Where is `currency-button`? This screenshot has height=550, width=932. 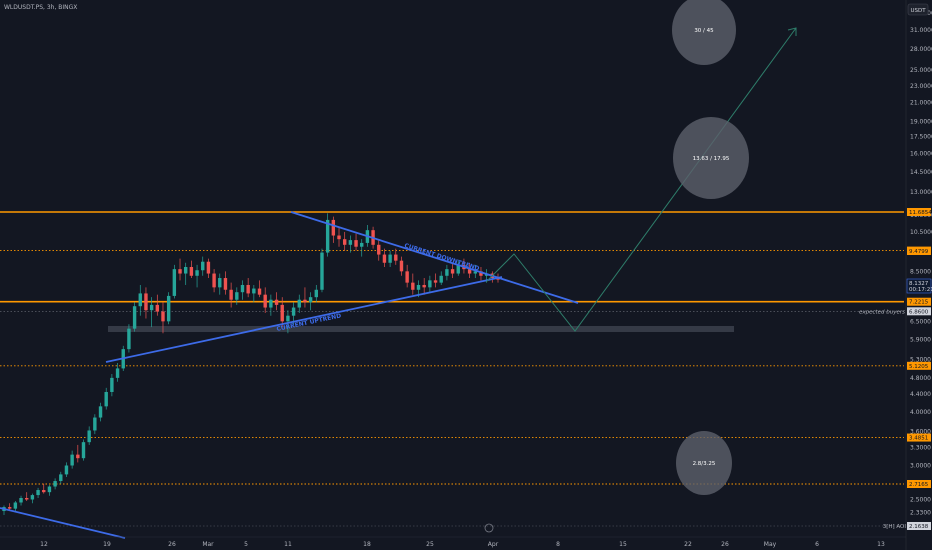 currency-button is located at coordinates (918, 9).